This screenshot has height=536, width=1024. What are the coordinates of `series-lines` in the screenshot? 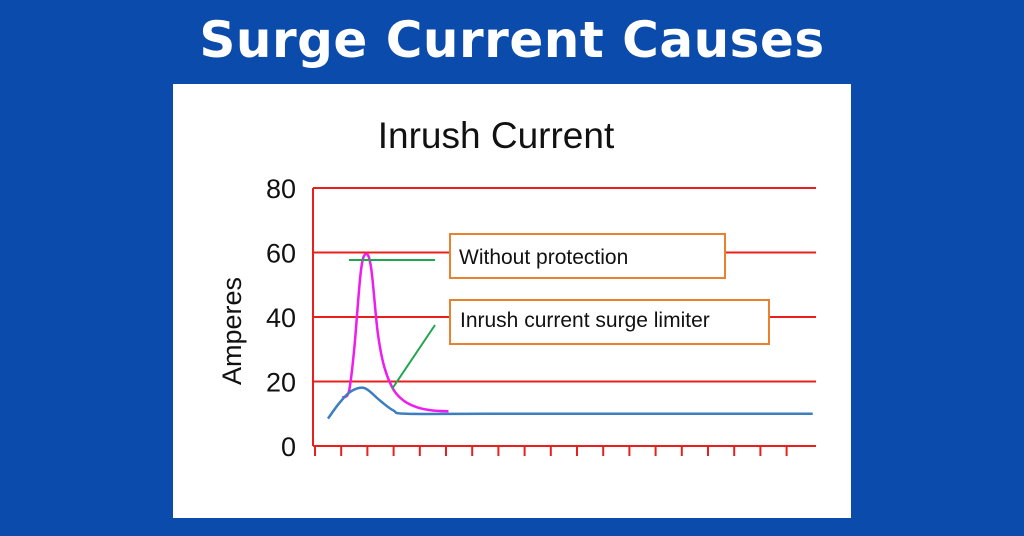 It's located at (569, 336).